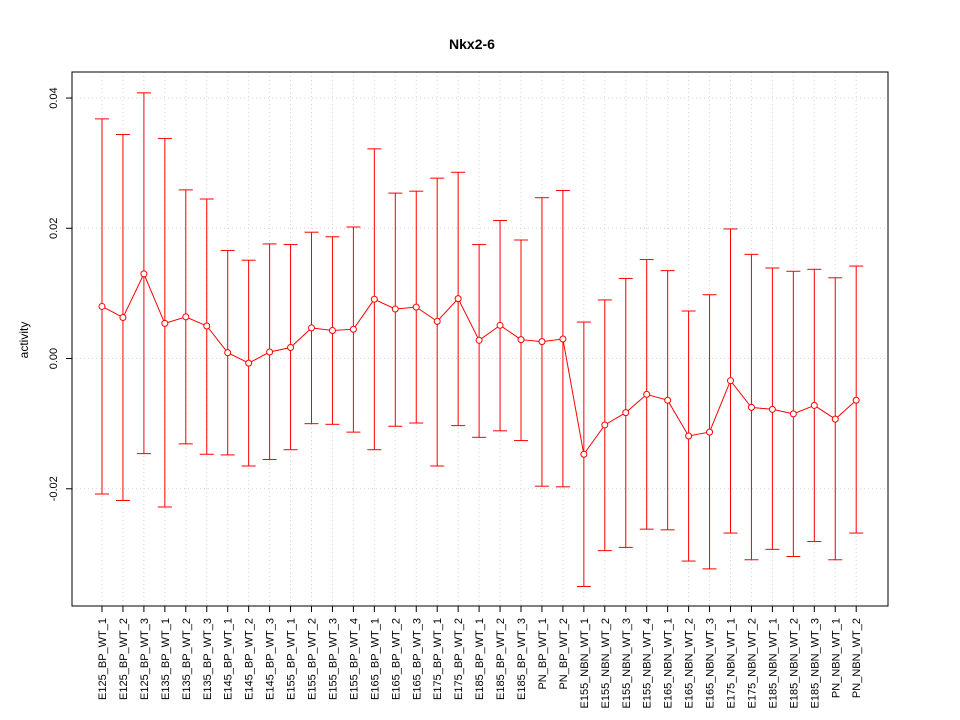  What do you see at coordinates (543, 654) in the screenshot?
I see `x-tick-label: PN_BP_WT_1` at bounding box center [543, 654].